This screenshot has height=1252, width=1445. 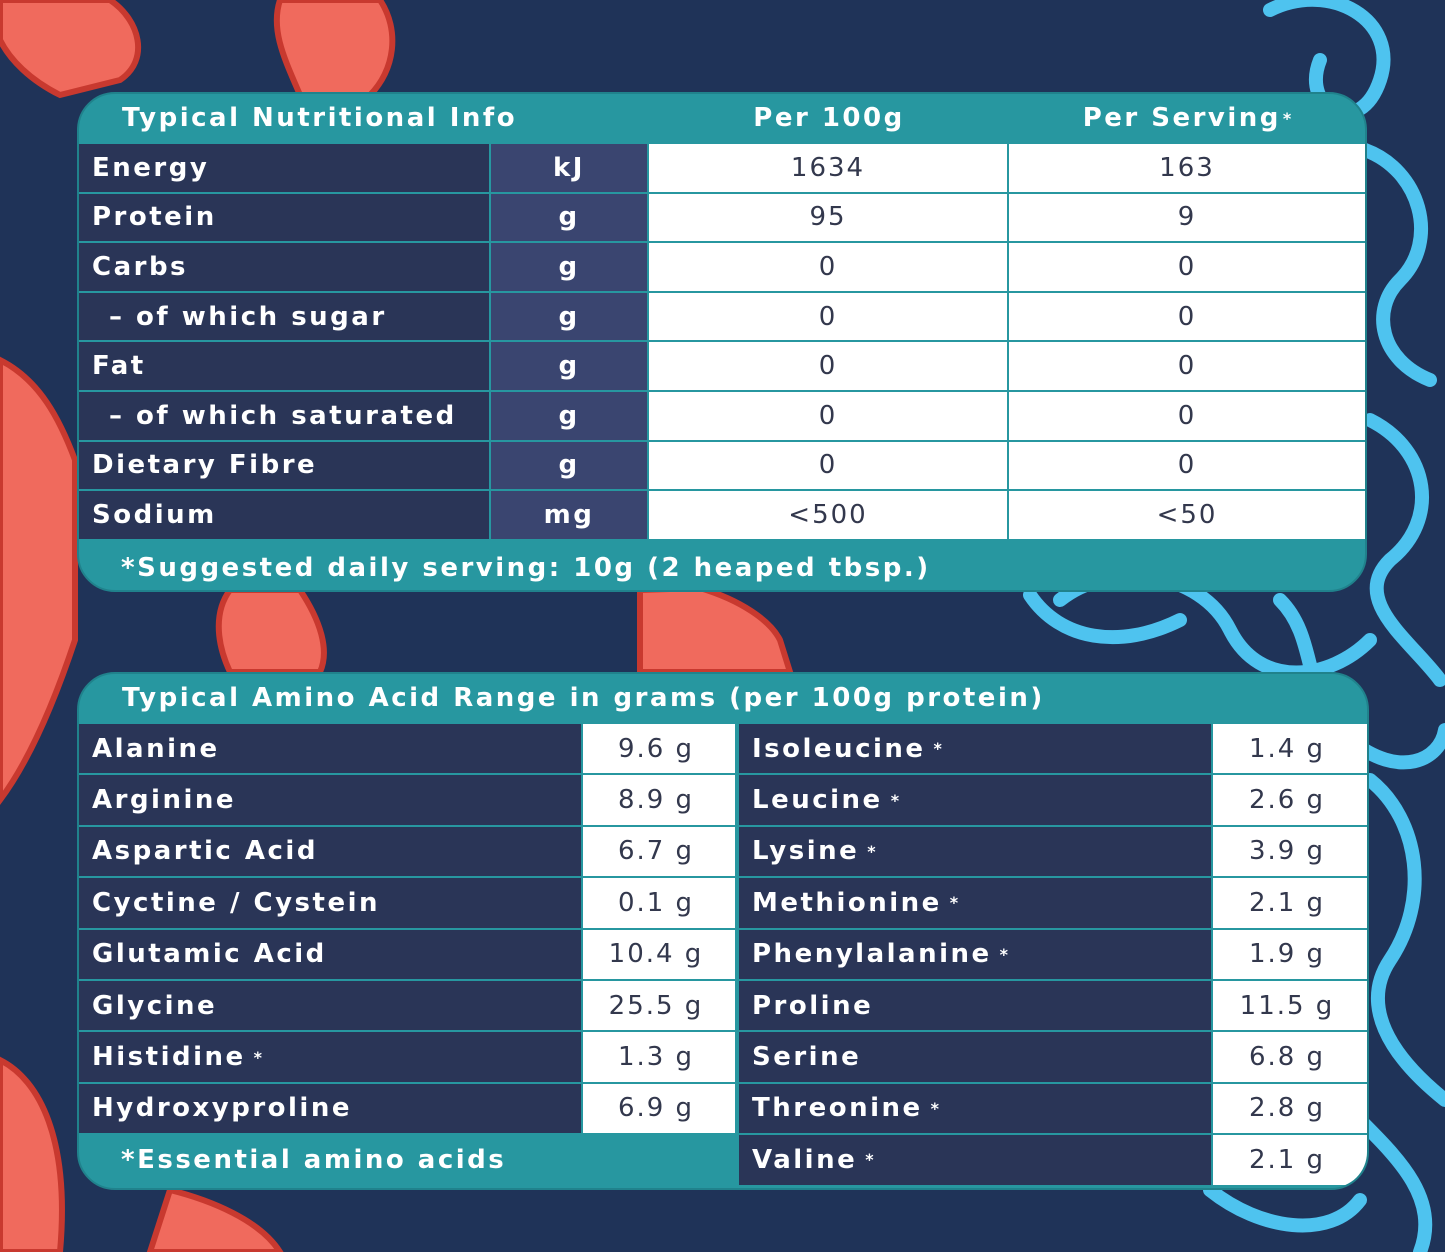 I want to click on nutrient-label: – of which sugar, so click(x=284, y=316).